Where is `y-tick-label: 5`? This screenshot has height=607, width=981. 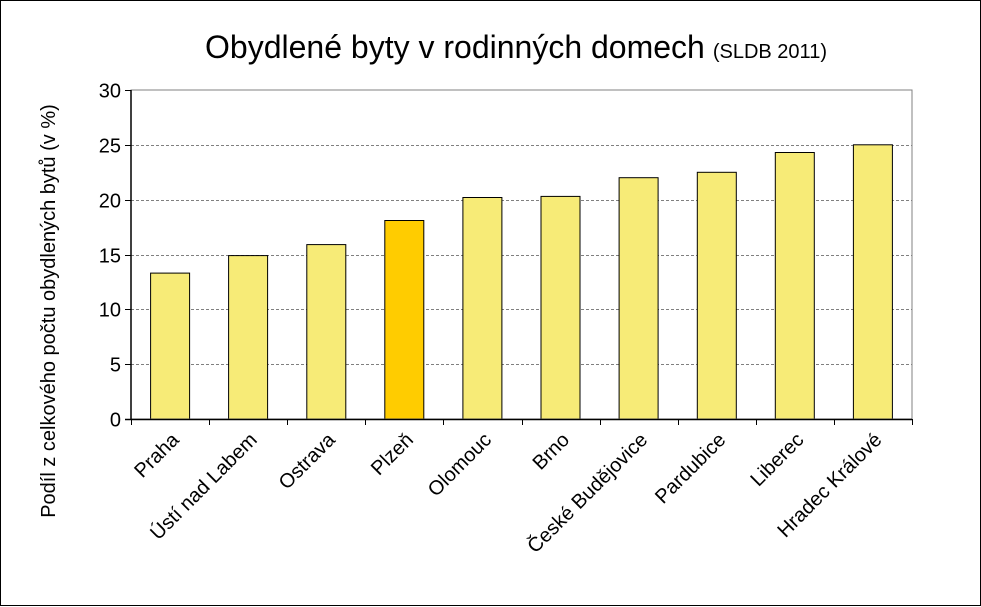 y-tick-label: 5 is located at coordinates (115, 366).